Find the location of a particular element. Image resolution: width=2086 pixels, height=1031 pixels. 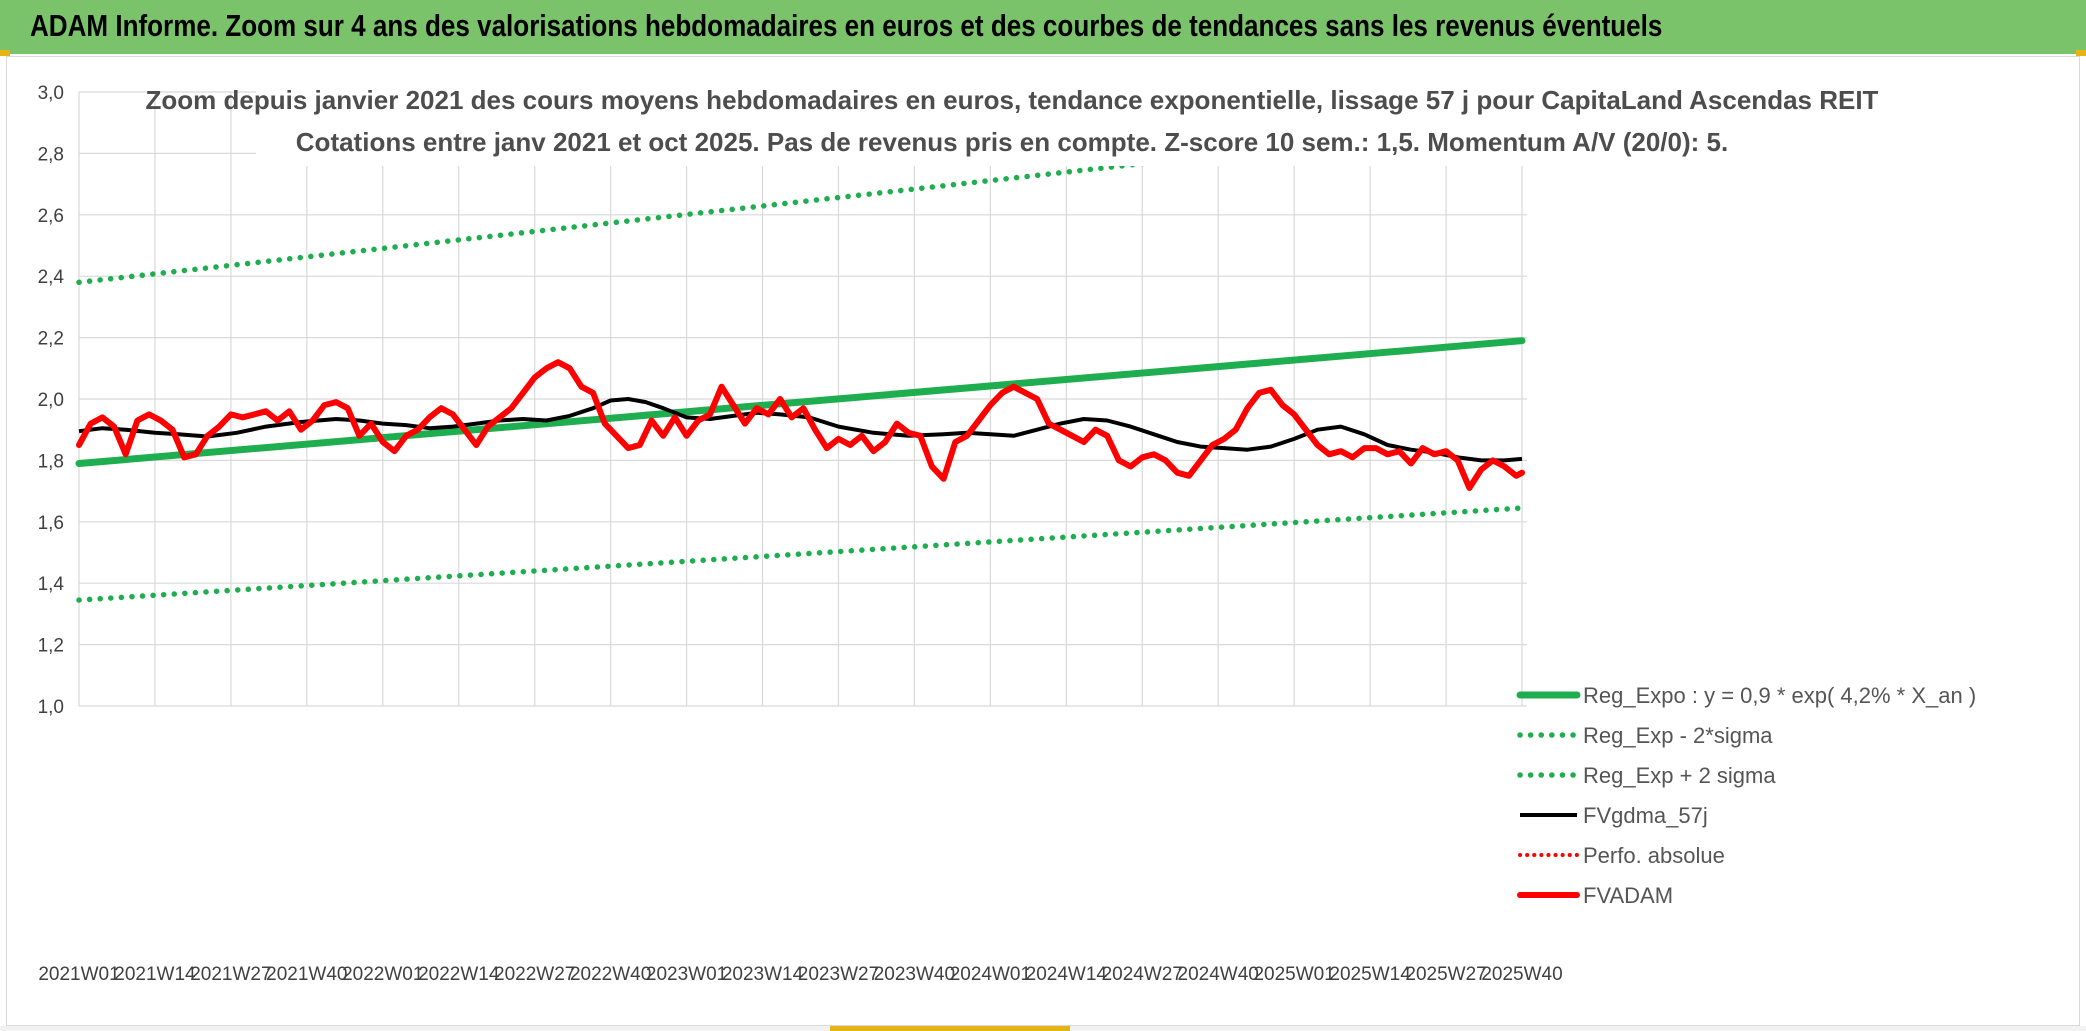

x-tick-label: 2024W14 is located at coordinates (1067, 974).